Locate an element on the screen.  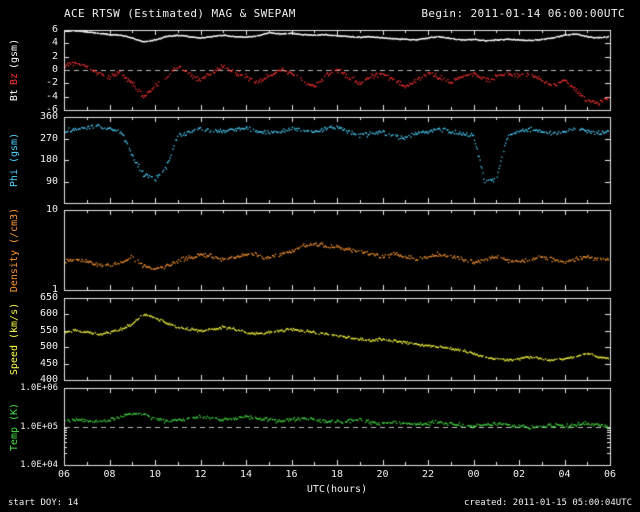
y-tick-label: 4 is located at coordinates (54, 43).